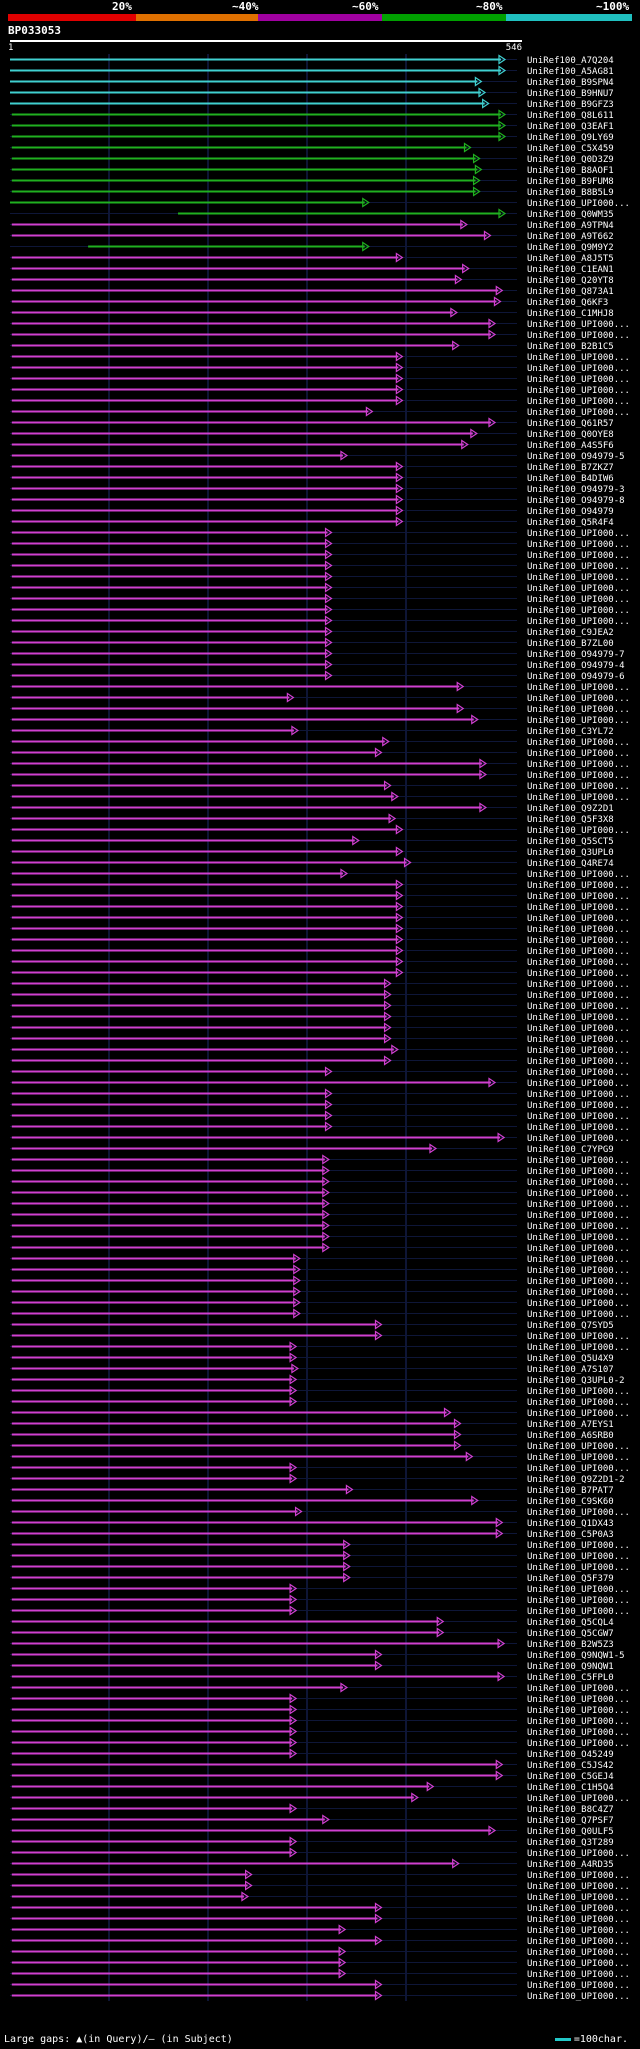  What do you see at coordinates (570, 1436) in the screenshot?
I see `hit-label: UniRef100_A6SRB0` at bounding box center [570, 1436].